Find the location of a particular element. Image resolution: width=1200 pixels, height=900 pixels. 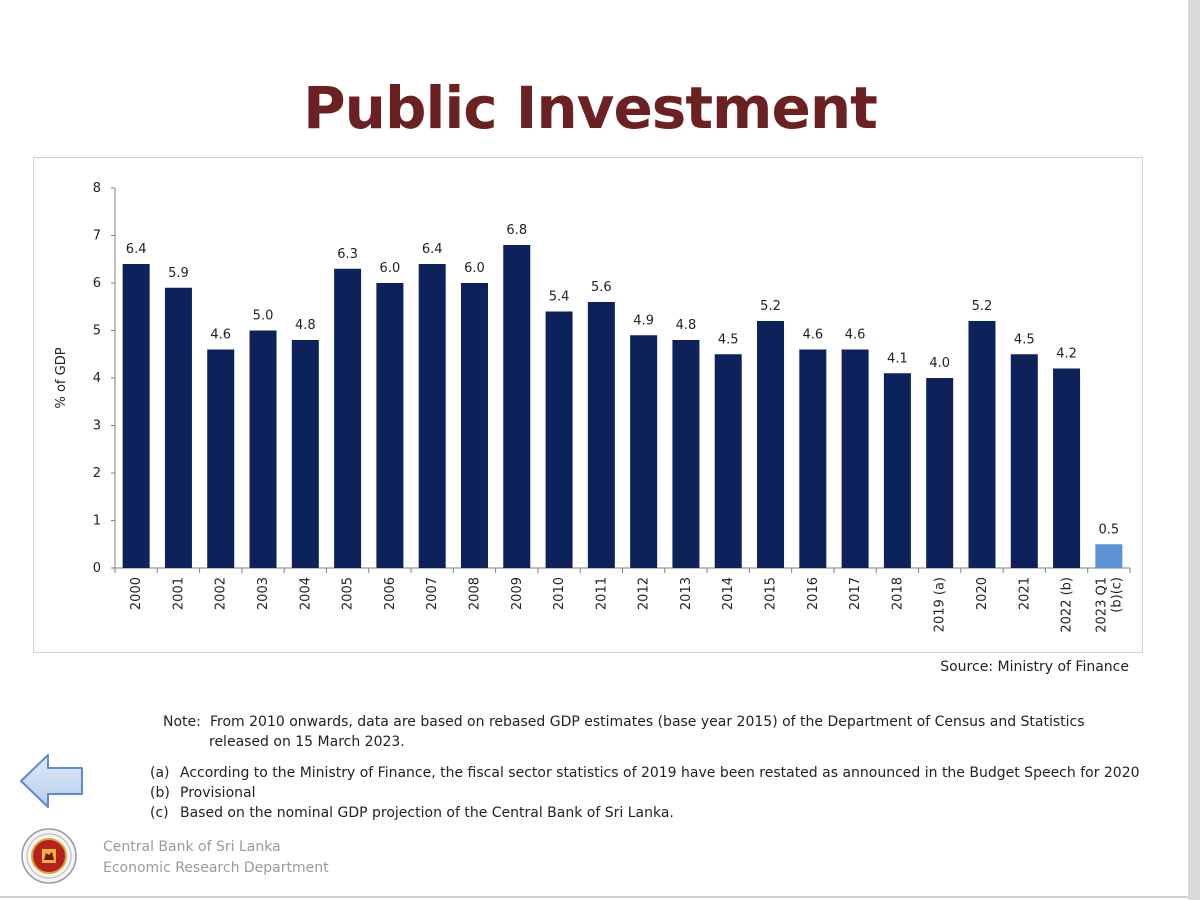

x-tick-label: 2019 (a) is located at coordinates (940, 604).